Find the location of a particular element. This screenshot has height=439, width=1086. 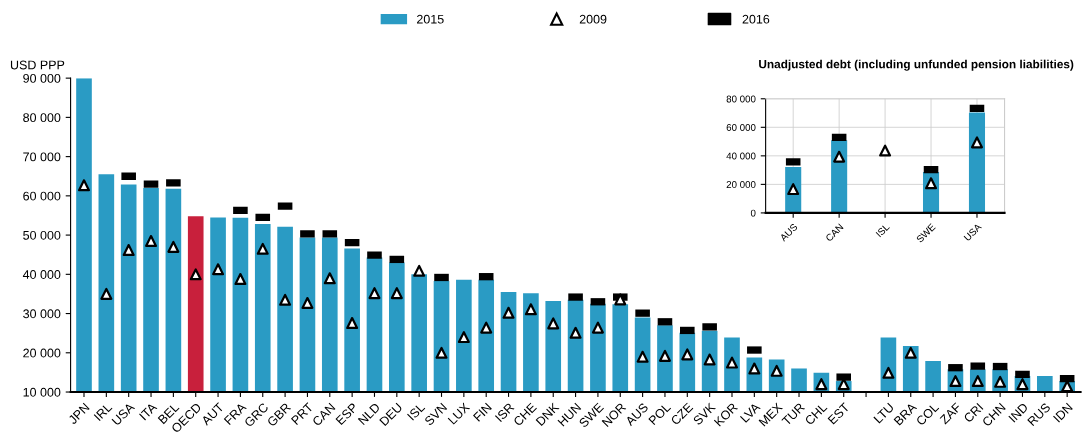

legend-label: 2015 is located at coordinates (430, 19).